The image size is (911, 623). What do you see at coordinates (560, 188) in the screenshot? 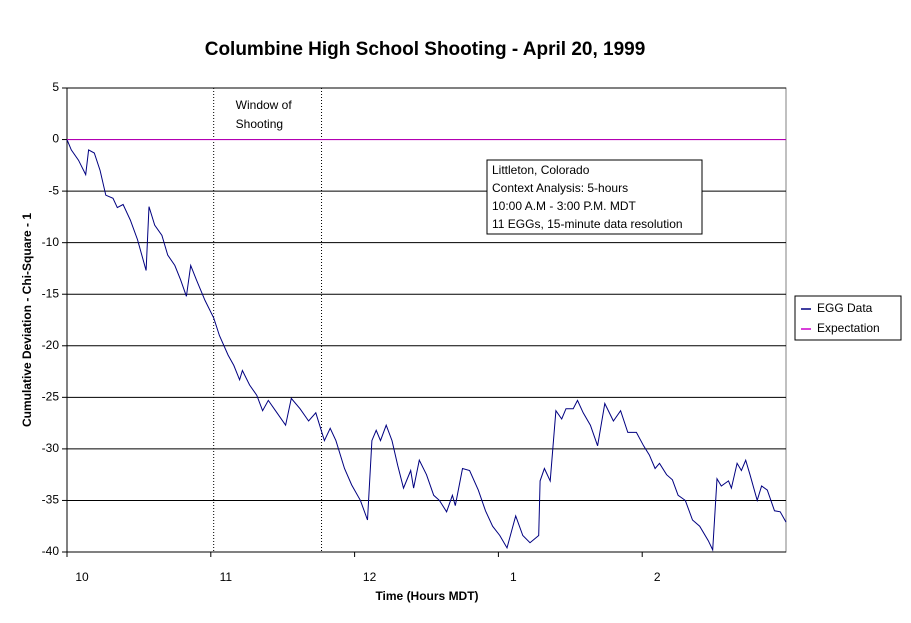
I see `annotation-text: Context Analysis: 5-hours` at bounding box center [560, 188].